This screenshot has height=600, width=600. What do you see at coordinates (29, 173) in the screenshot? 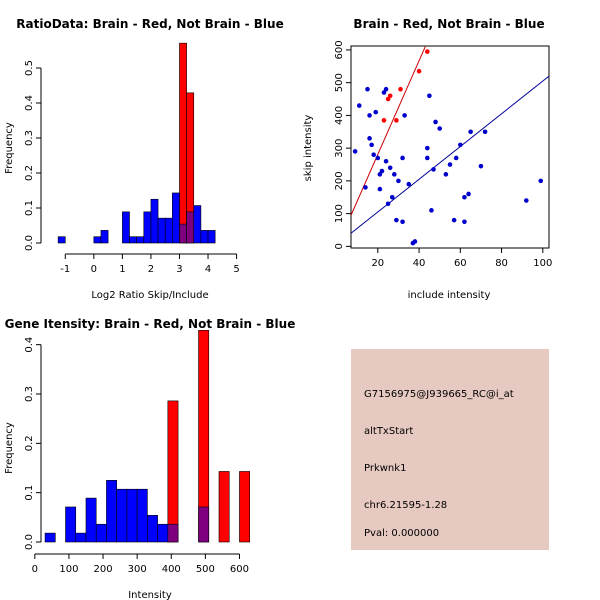
I see `ratio-histogram-y-tick-label: 0.2` at bounding box center [29, 173].